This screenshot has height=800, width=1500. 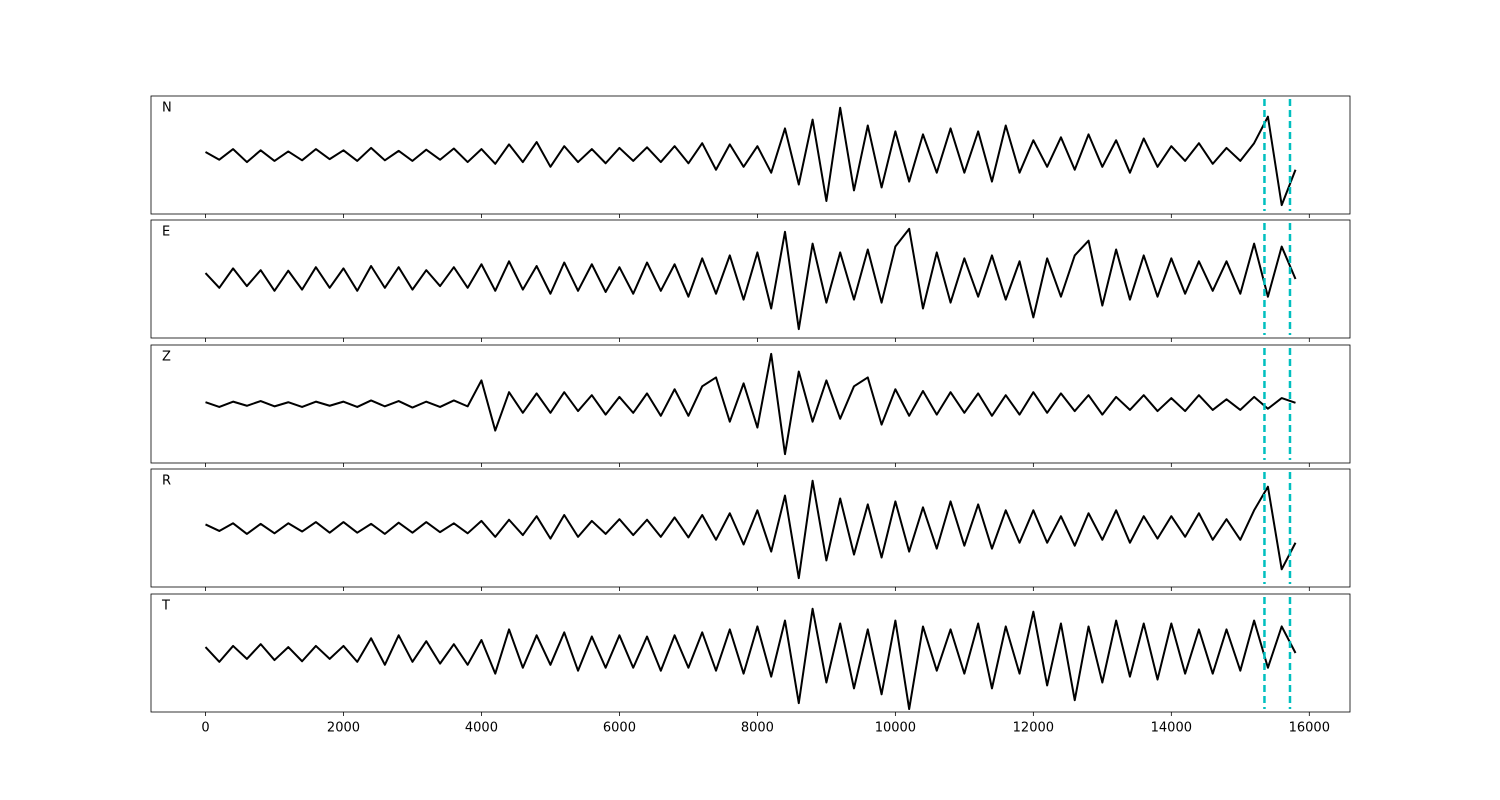 What do you see at coordinates (166, 357) in the screenshot?
I see `panel-label: Z` at bounding box center [166, 357].